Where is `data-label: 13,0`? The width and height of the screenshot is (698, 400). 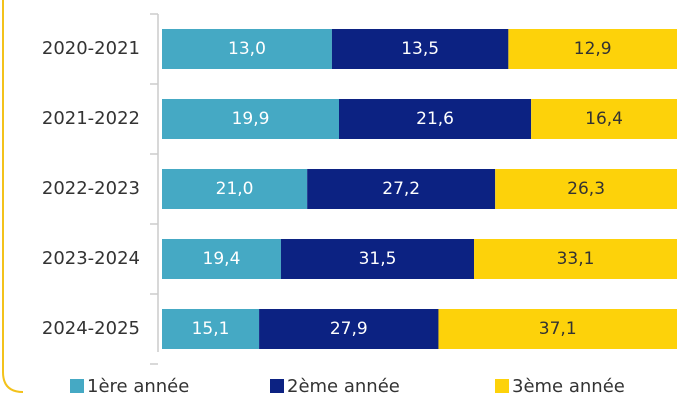 data-label: 13,0 is located at coordinates (247, 49).